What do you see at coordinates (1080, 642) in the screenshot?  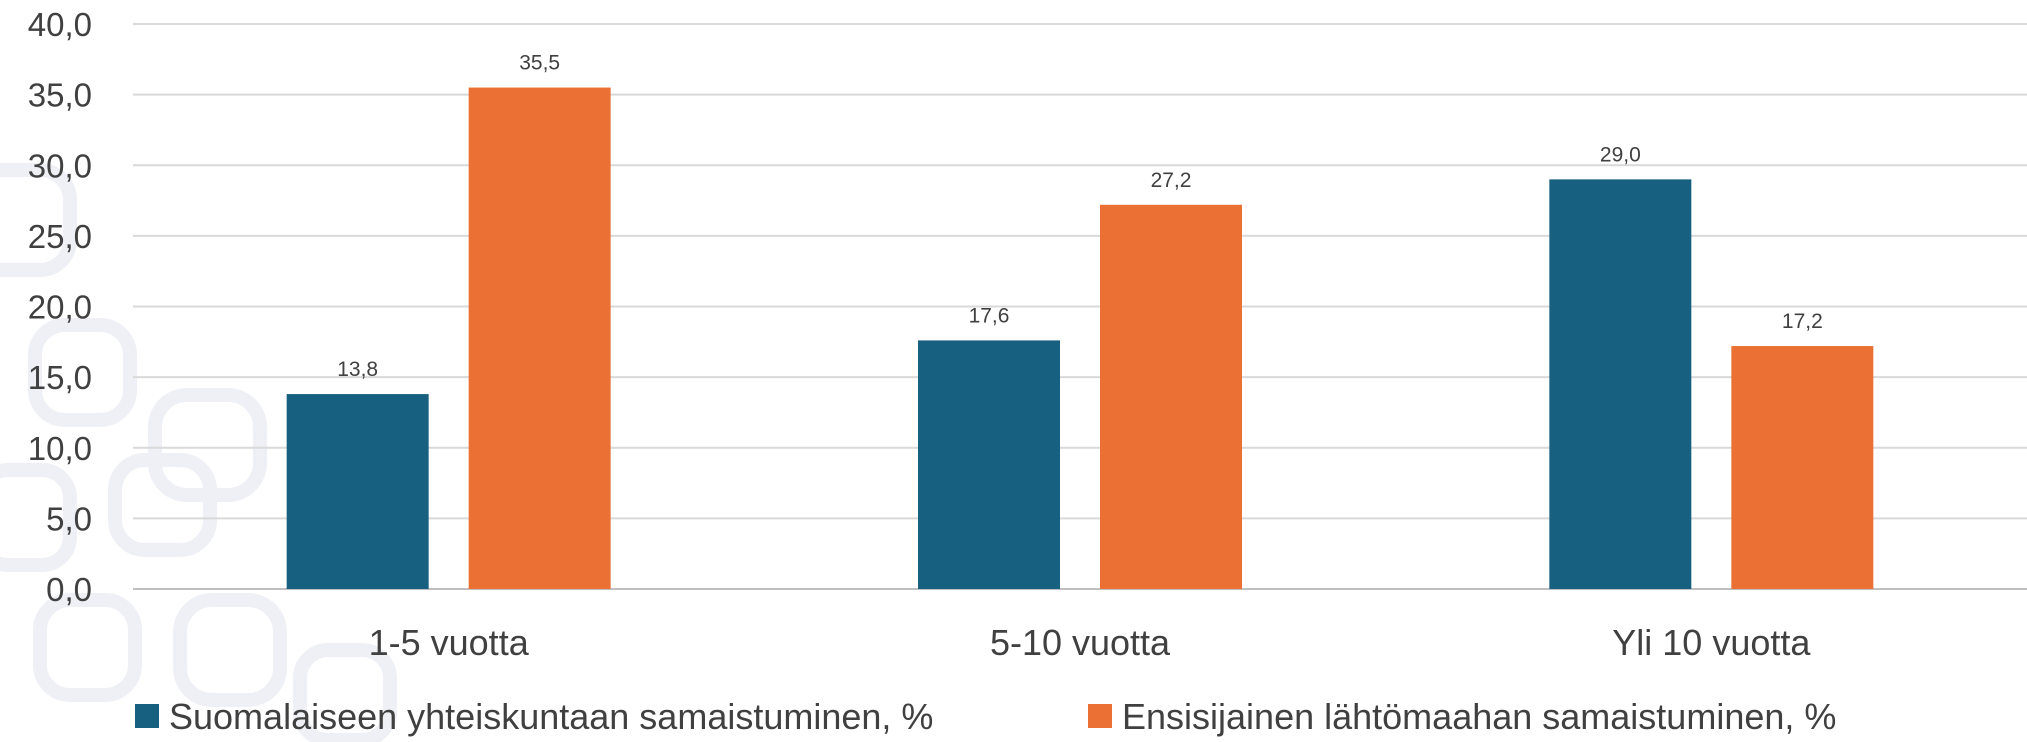 I see `x-category-label: 5-10 vuotta` at bounding box center [1080, 642].